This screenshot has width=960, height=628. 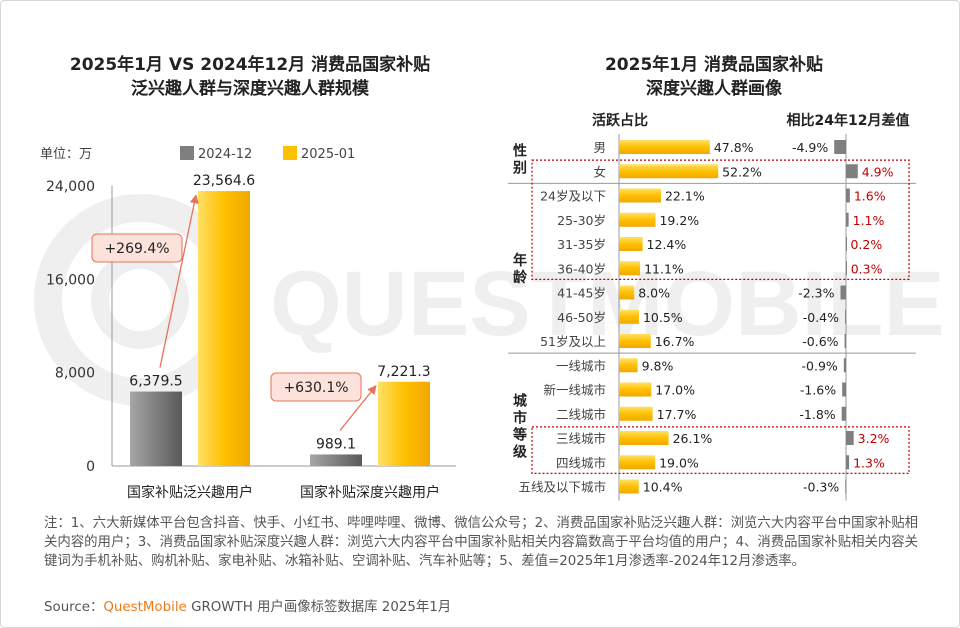 I want to click on row-label: 二线城市, so click(x=581, y=414).